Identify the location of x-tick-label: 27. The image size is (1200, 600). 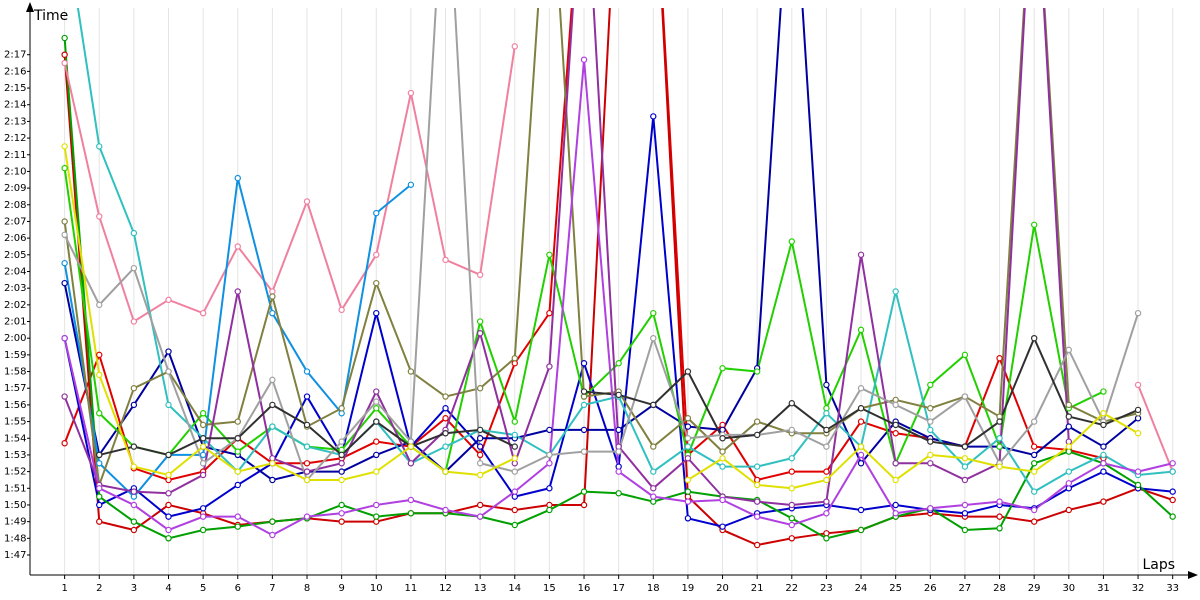
(965, 588).